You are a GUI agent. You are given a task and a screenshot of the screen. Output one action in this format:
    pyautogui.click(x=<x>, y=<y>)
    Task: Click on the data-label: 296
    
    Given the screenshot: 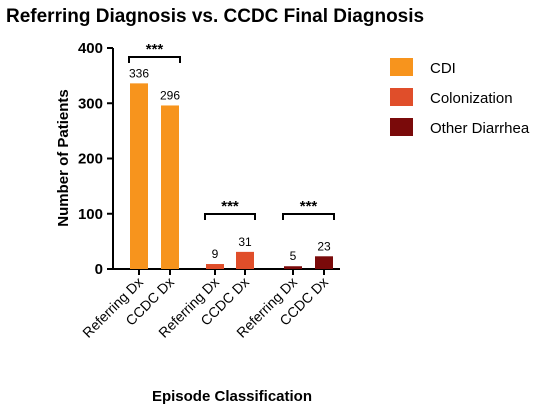 What is the action you would take?
    pyautogui.click(x=170, y=95)
    